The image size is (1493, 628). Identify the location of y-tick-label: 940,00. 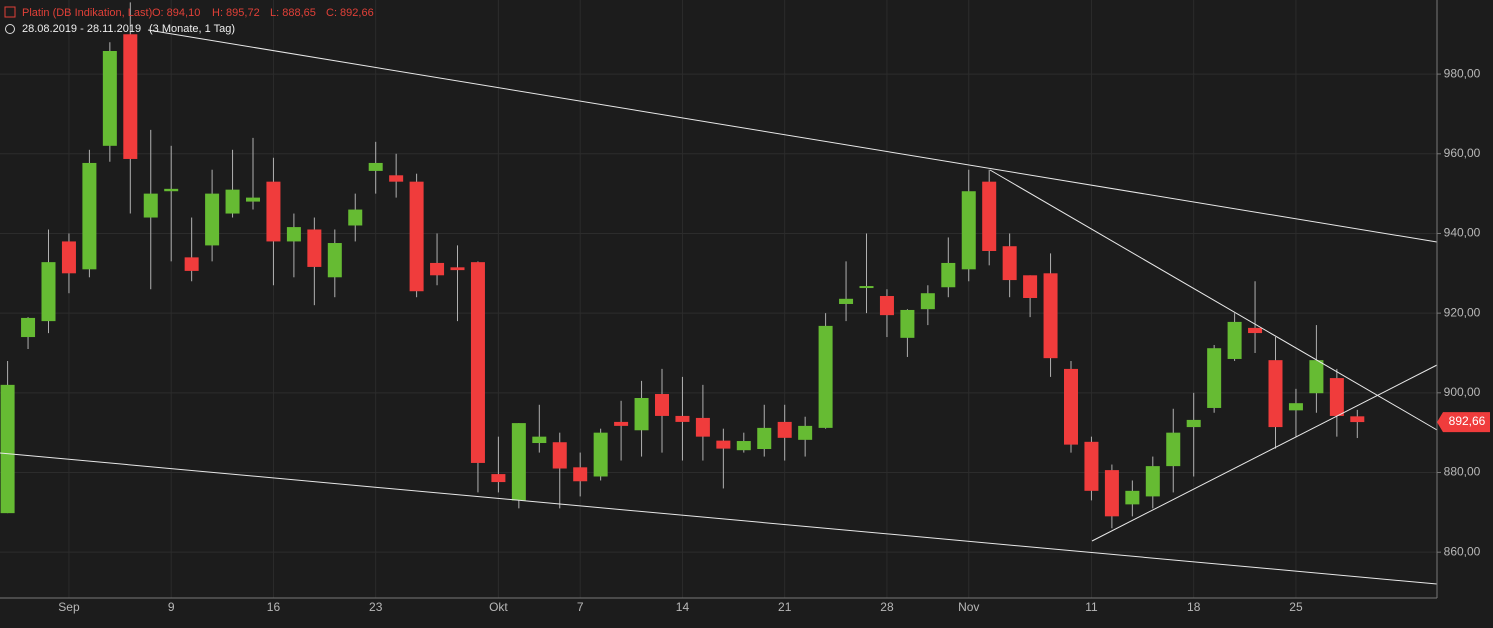
(1462, 233).